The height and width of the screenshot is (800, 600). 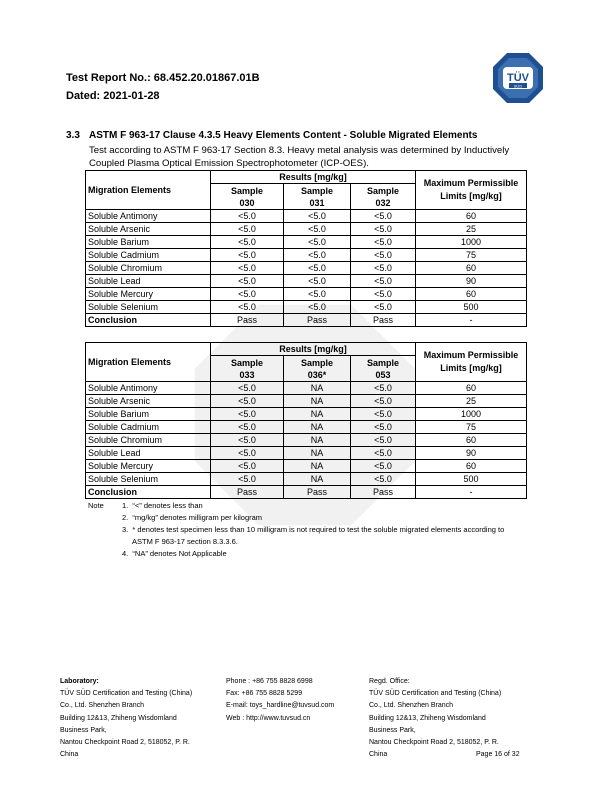 I want to click on sample-id: 032, so click(x=383, y=202).